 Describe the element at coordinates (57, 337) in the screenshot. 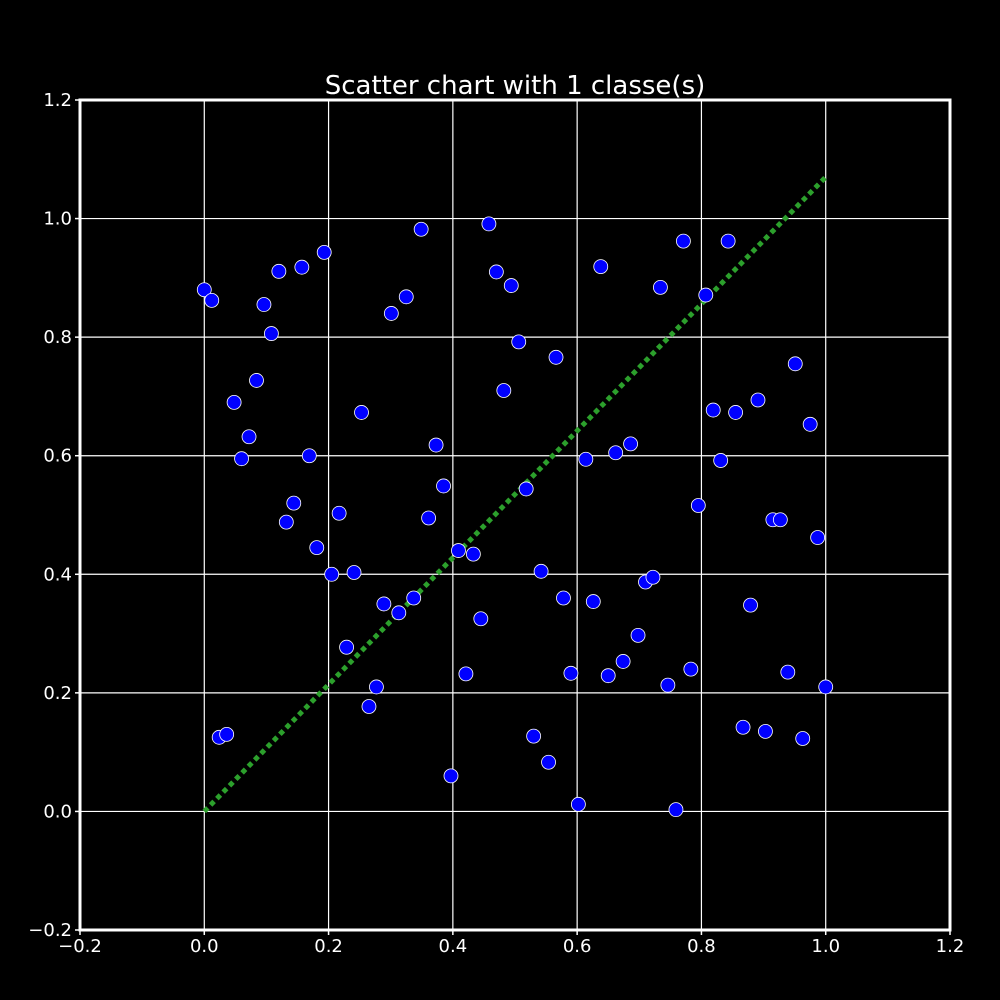

I see `y-tick-label: 0.8` at that location.